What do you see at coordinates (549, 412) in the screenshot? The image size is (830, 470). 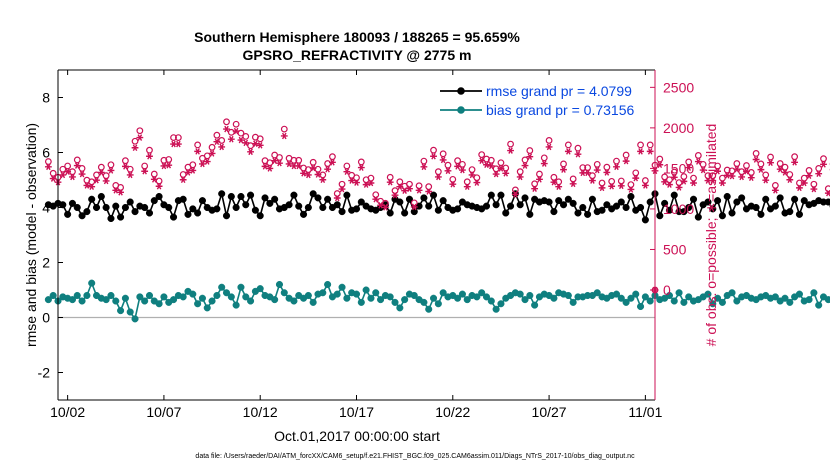 I see `x-tick-label: 10/27` at bounding box center [549, 412].